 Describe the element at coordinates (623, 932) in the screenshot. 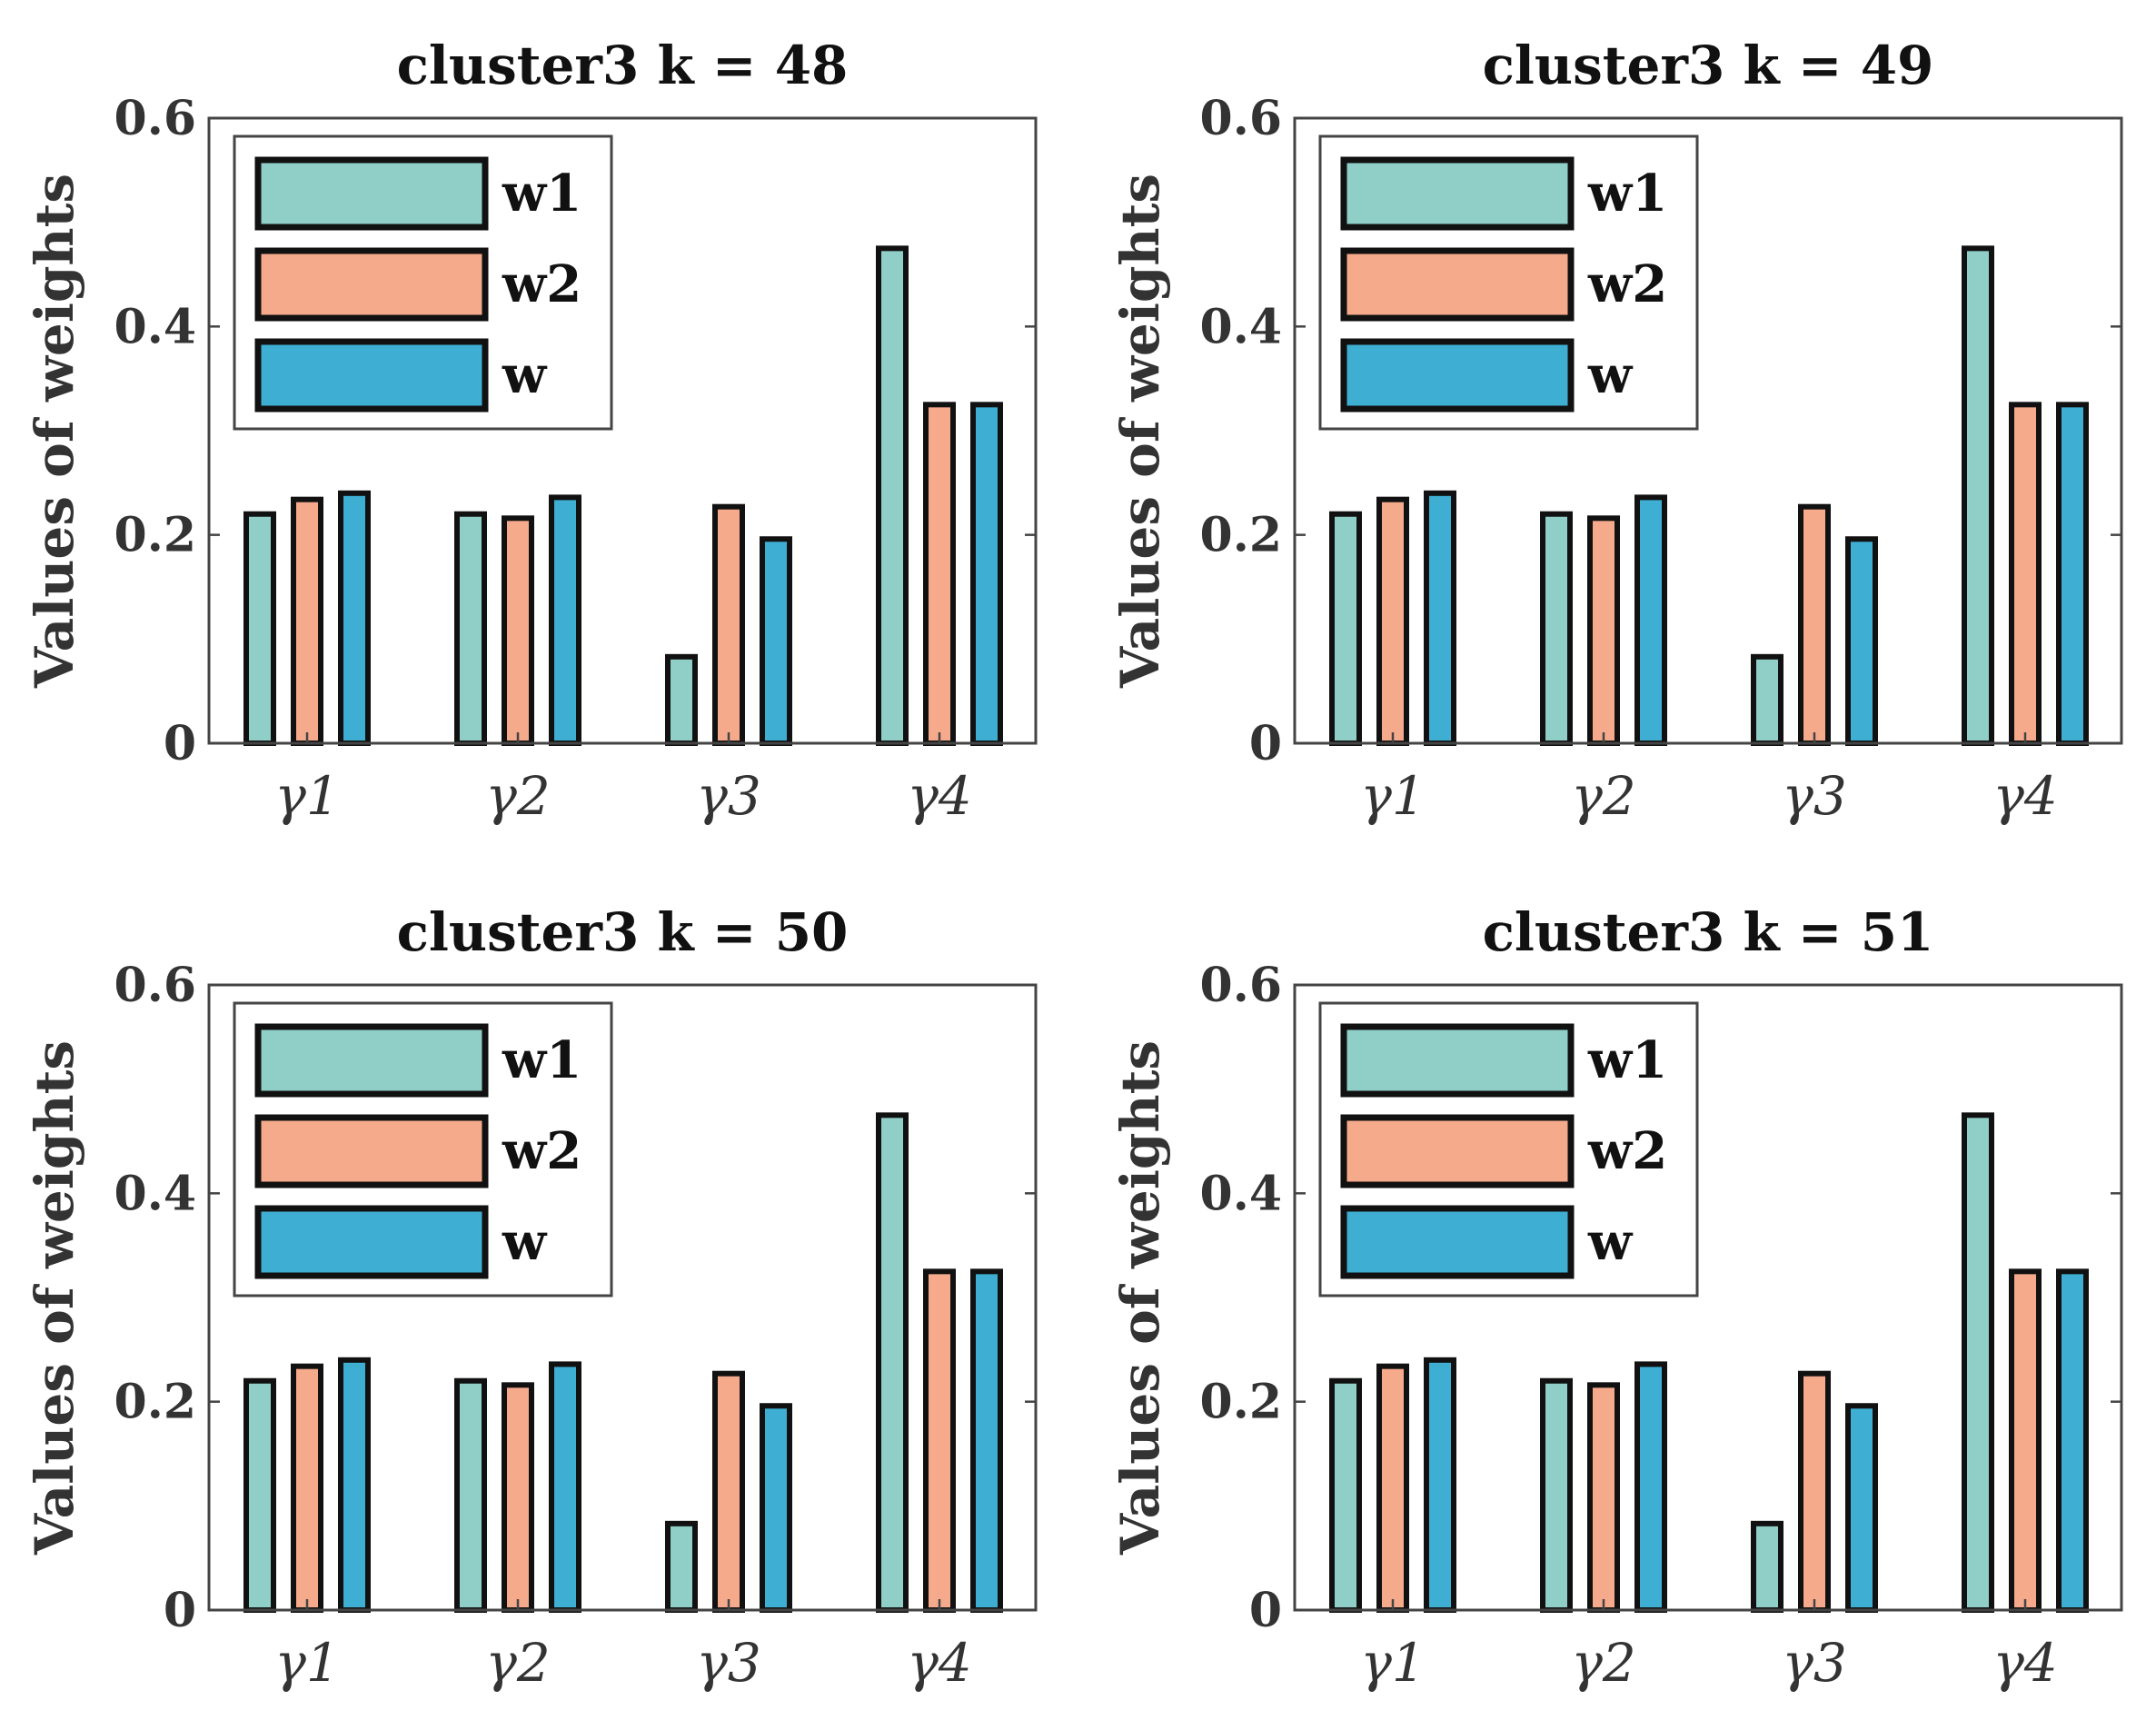

I see `chart-title: cluster3 k = 50` at that location.